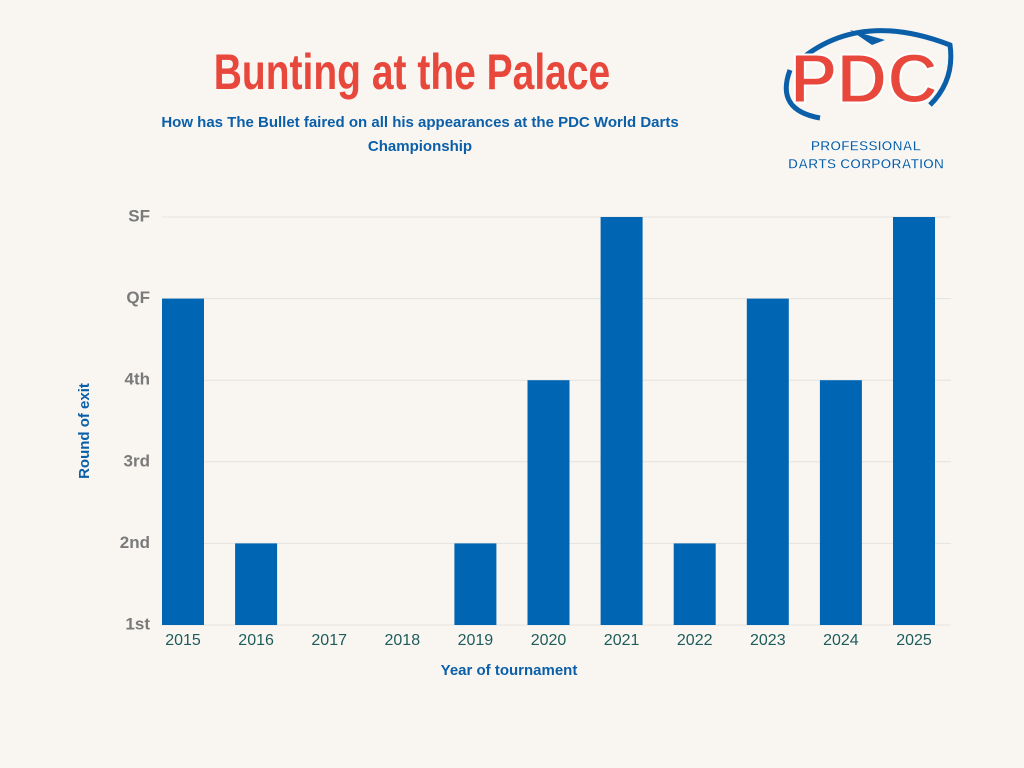 Image resolution: width=1024 pixels, height=768 pixels. I want to click on x-tick-label: 2018, so click(403, 640).